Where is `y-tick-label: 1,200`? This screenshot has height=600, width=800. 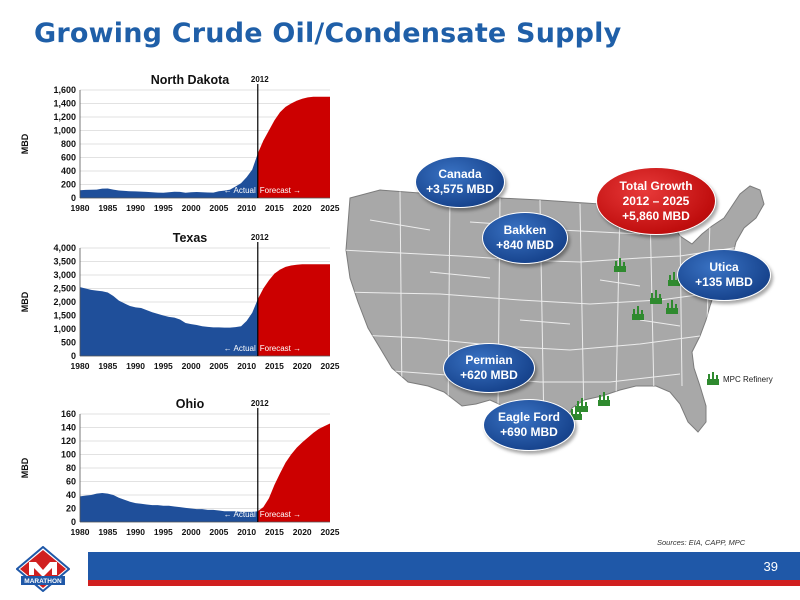 y-tick-label: 1,200 is located at coordinates (64, 117).